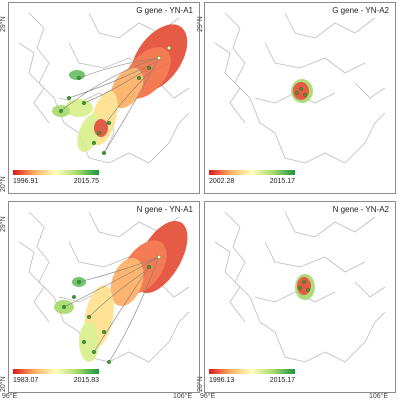 This screenshot has height=401, width=400. I want to click on legend-start: 2002.28, so click(222, 181).